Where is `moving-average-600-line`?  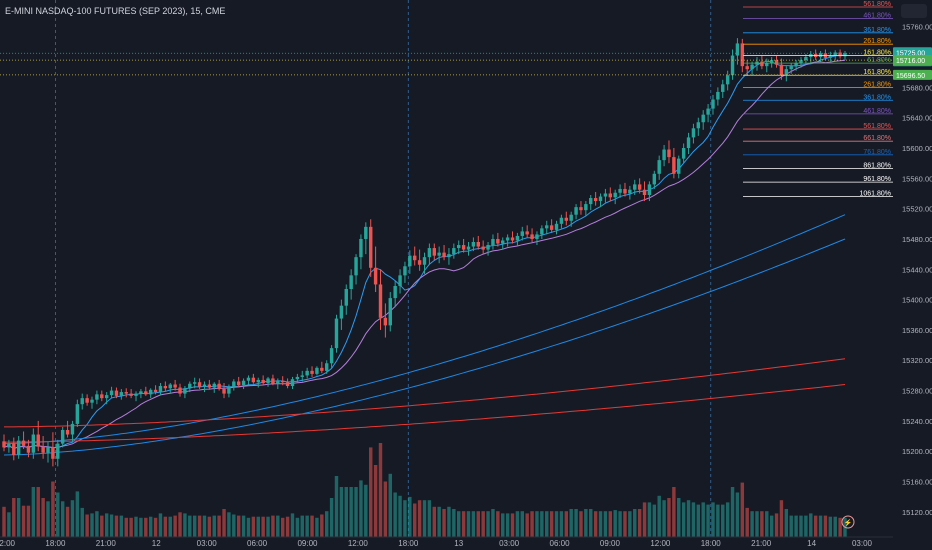 moving-average-600-line is located at coordinates (425, 413).